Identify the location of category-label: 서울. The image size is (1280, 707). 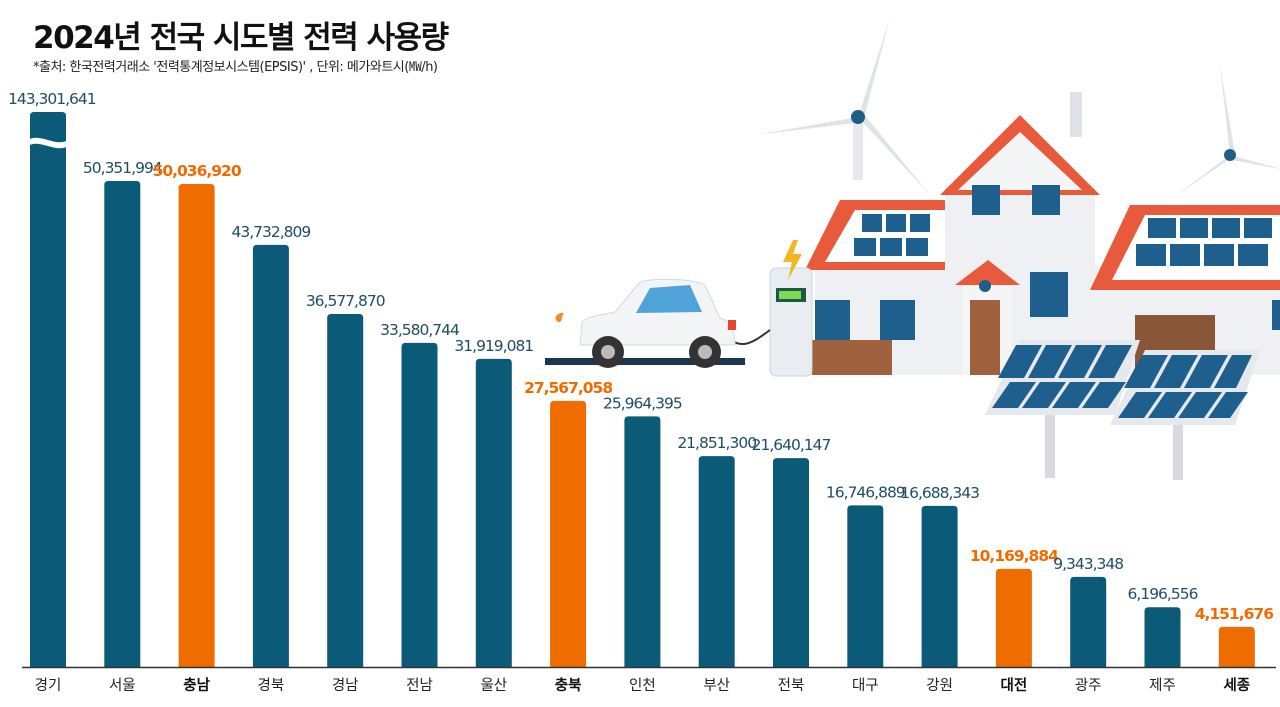
(122, 685).